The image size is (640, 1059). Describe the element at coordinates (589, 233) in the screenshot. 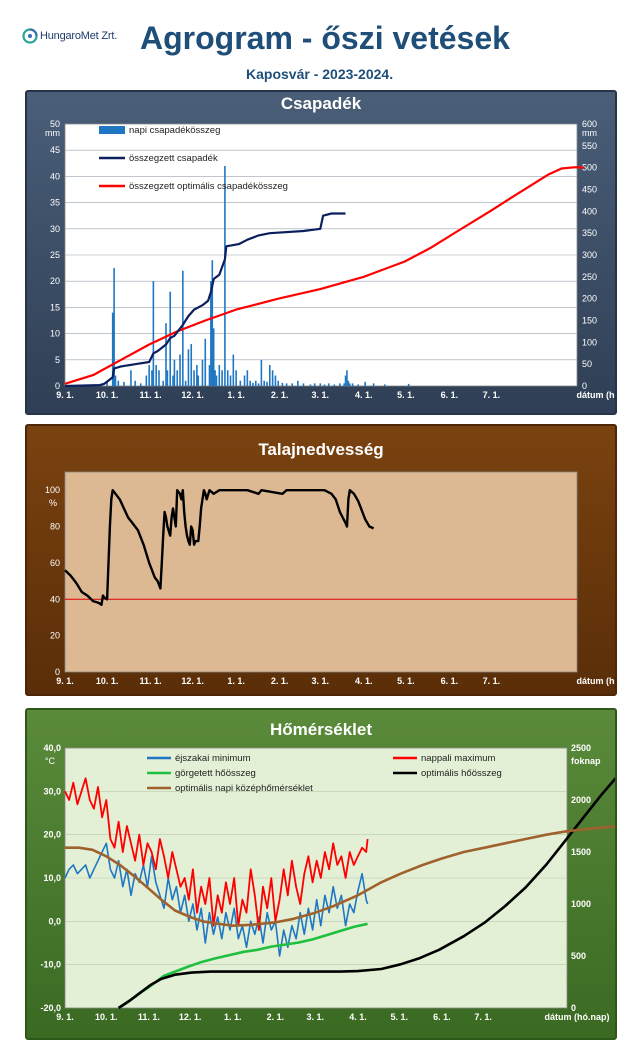

I see `y2-tick-label: 350` at that location.